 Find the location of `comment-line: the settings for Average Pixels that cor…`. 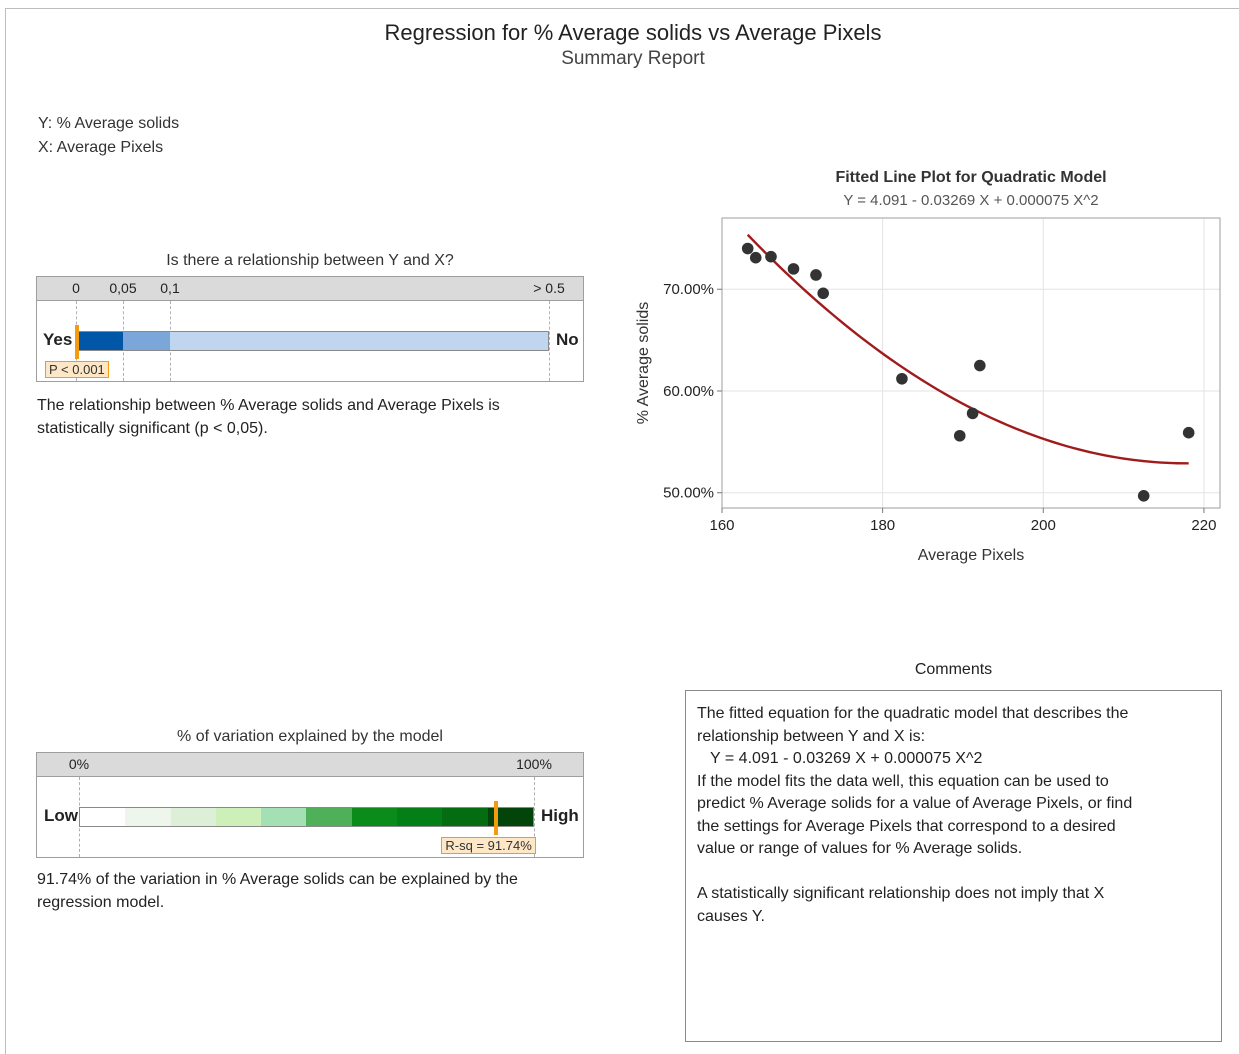

comment-line: the settings for Average Pixels that cor… is located at coordinates (906, 826).